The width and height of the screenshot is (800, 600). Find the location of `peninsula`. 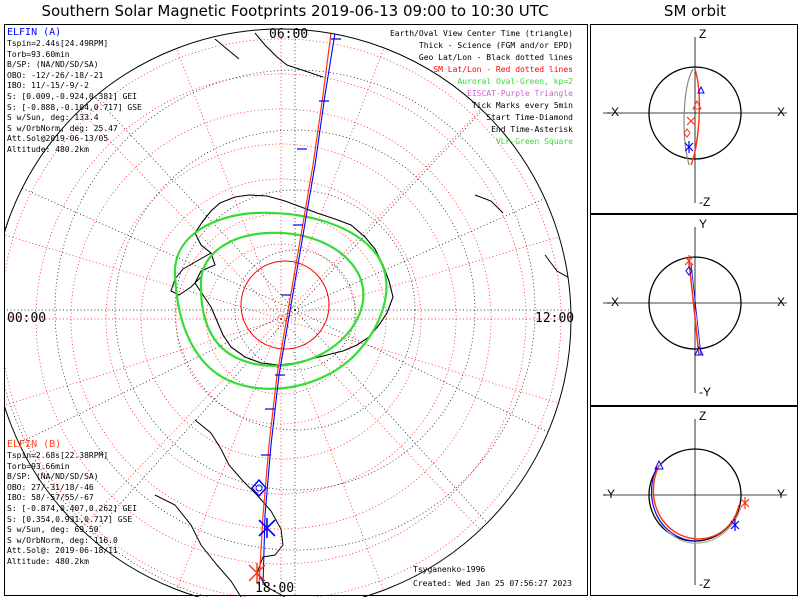

peninsula is located at coordinates (191, 274).